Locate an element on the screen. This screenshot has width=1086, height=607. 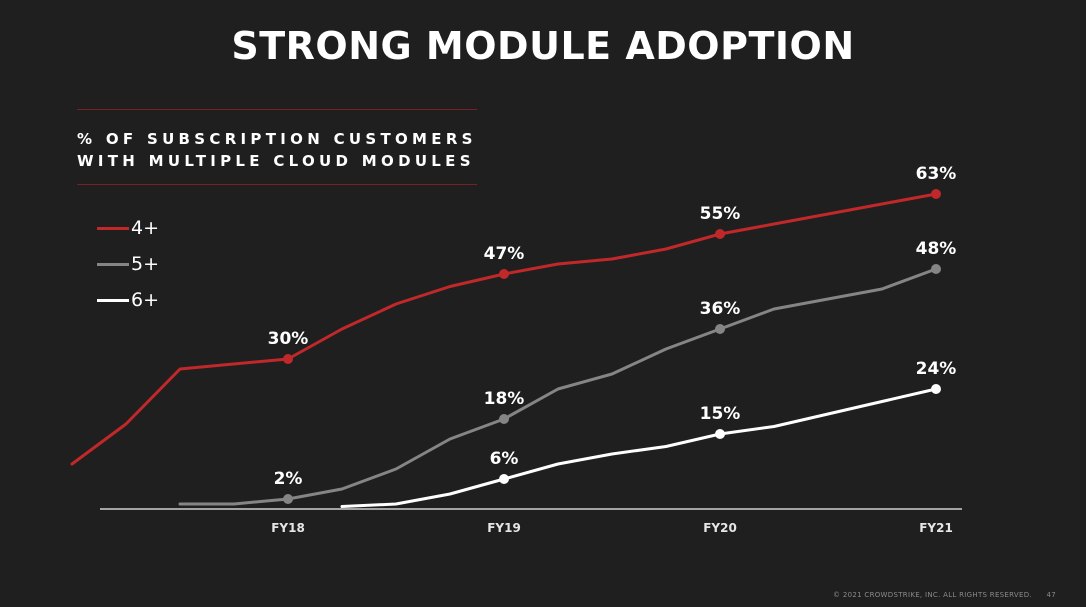
x-tick-label-fy19: FY19 is located at coordinates (504, 528).